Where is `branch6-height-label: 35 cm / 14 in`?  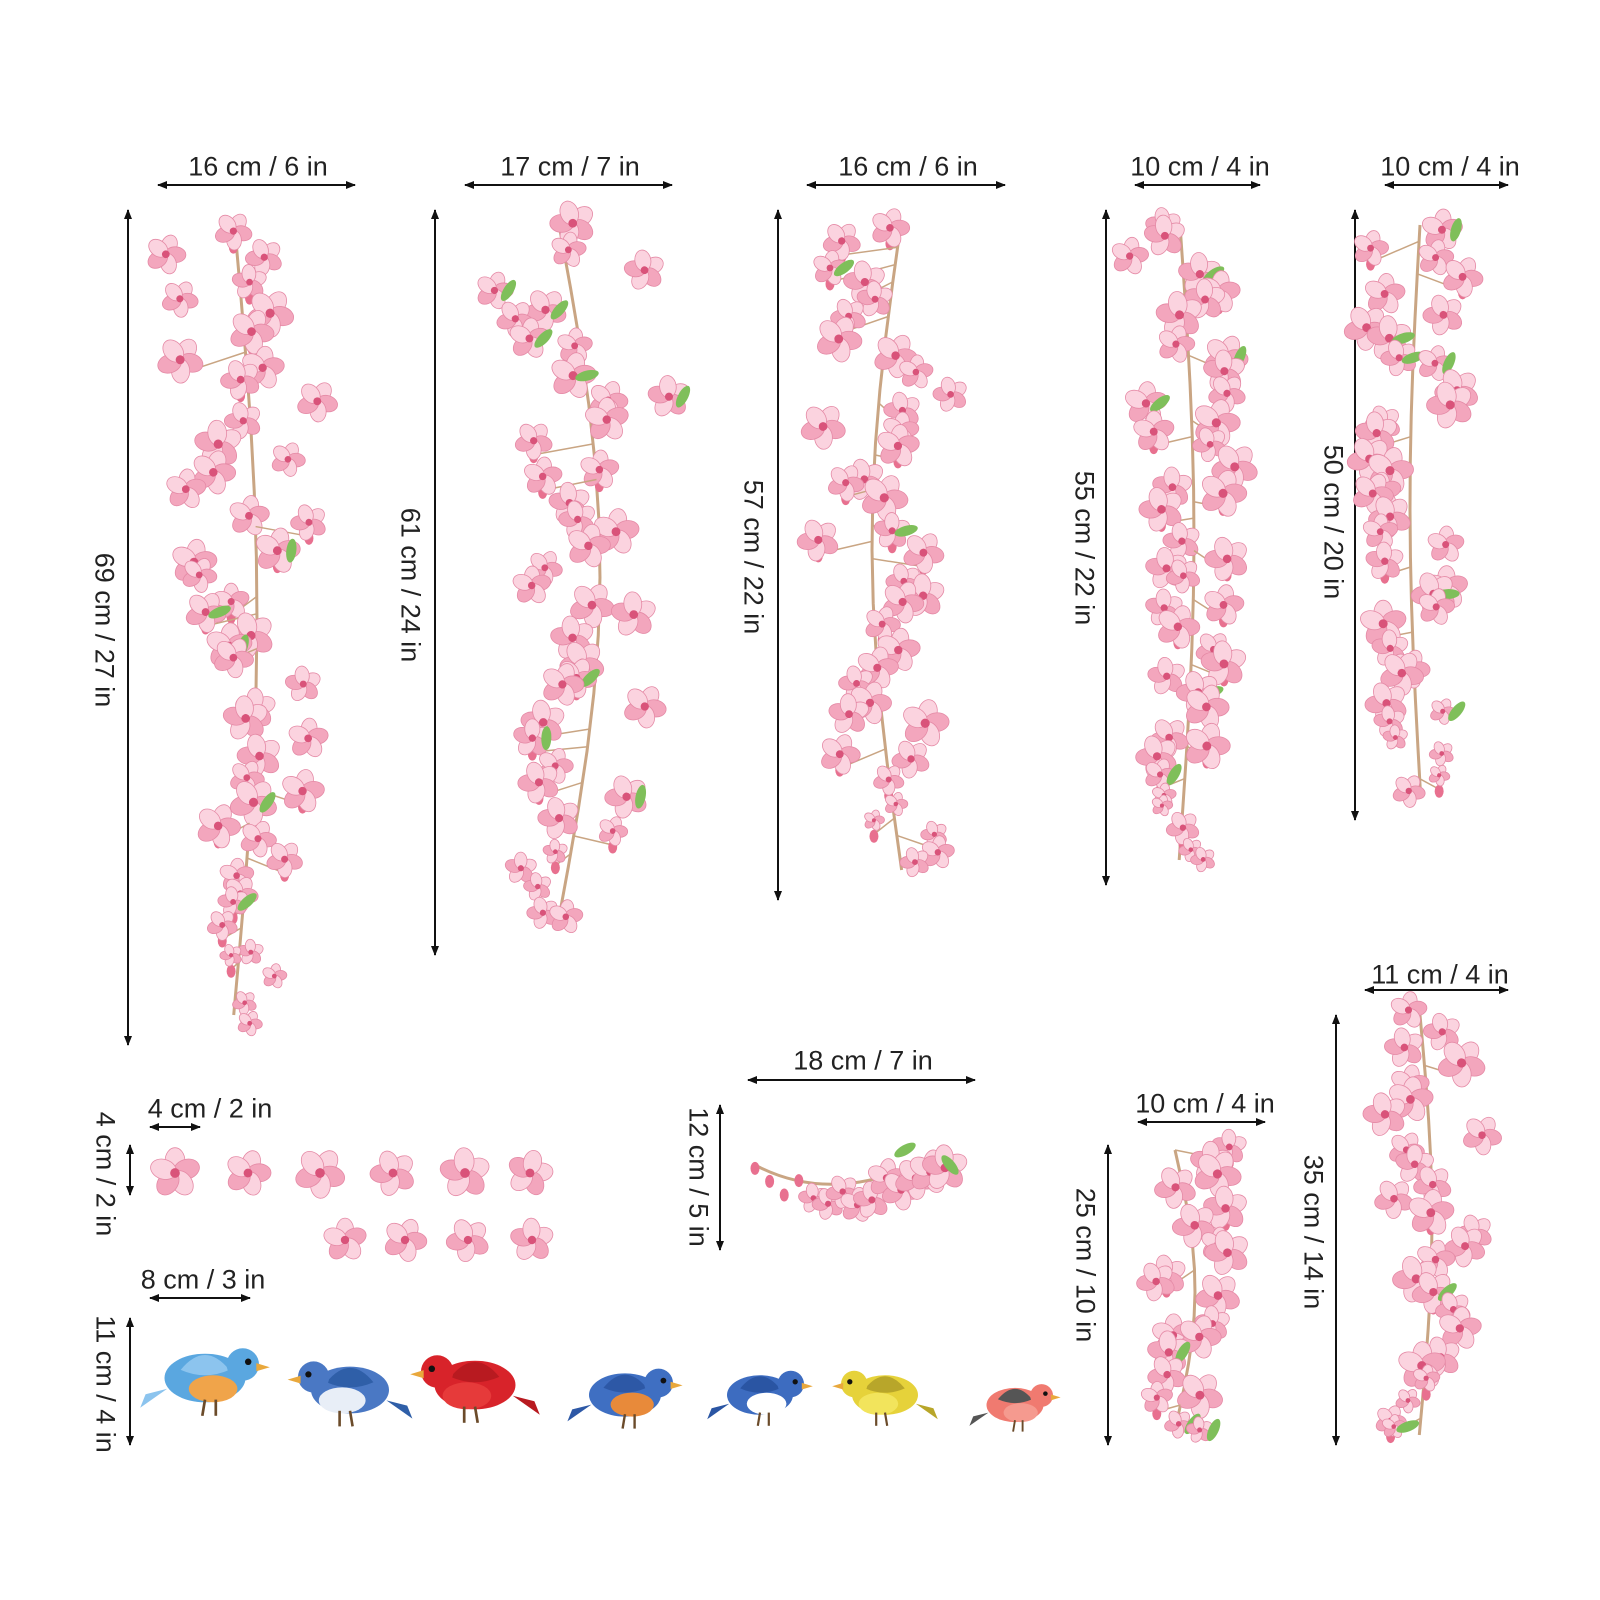 branch6-height-label: 35 cm / 14 in is located at coordinates (1313, 1232).